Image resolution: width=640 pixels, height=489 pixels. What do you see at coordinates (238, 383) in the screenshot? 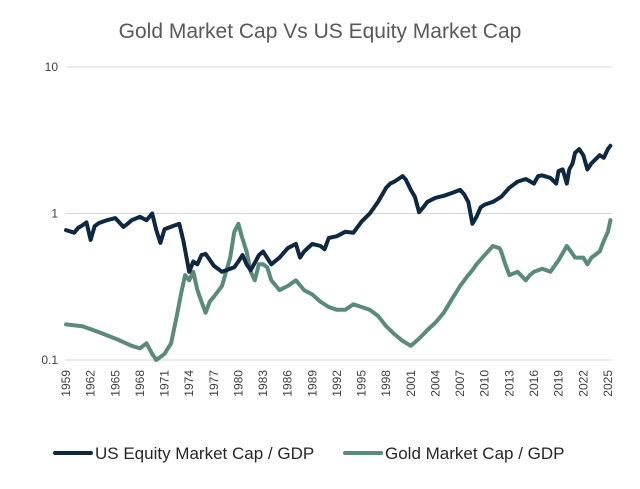
I see `x-tick-label: 1980` at bounding box center [238, 383].